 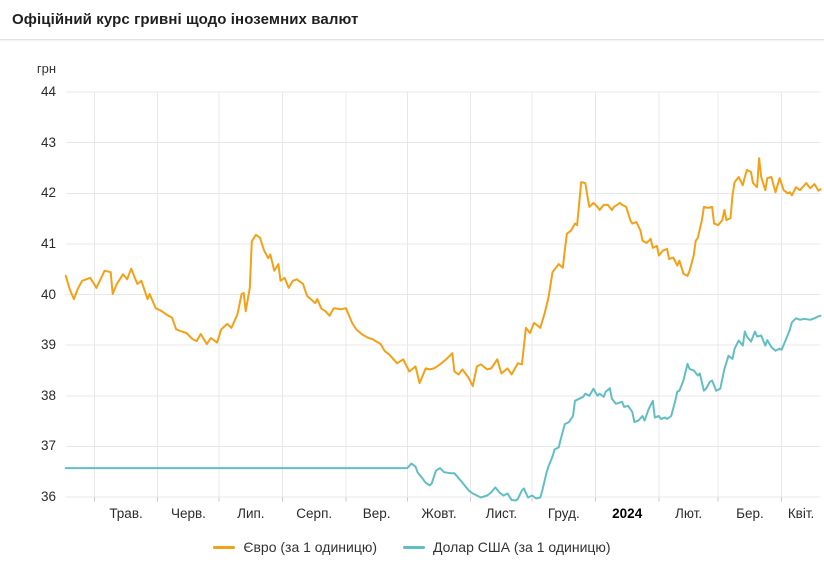 What do you see at coordinates (48, 91) in the screenshot?
I see `y-axis-label: 44` at bounding box center [48, 91].